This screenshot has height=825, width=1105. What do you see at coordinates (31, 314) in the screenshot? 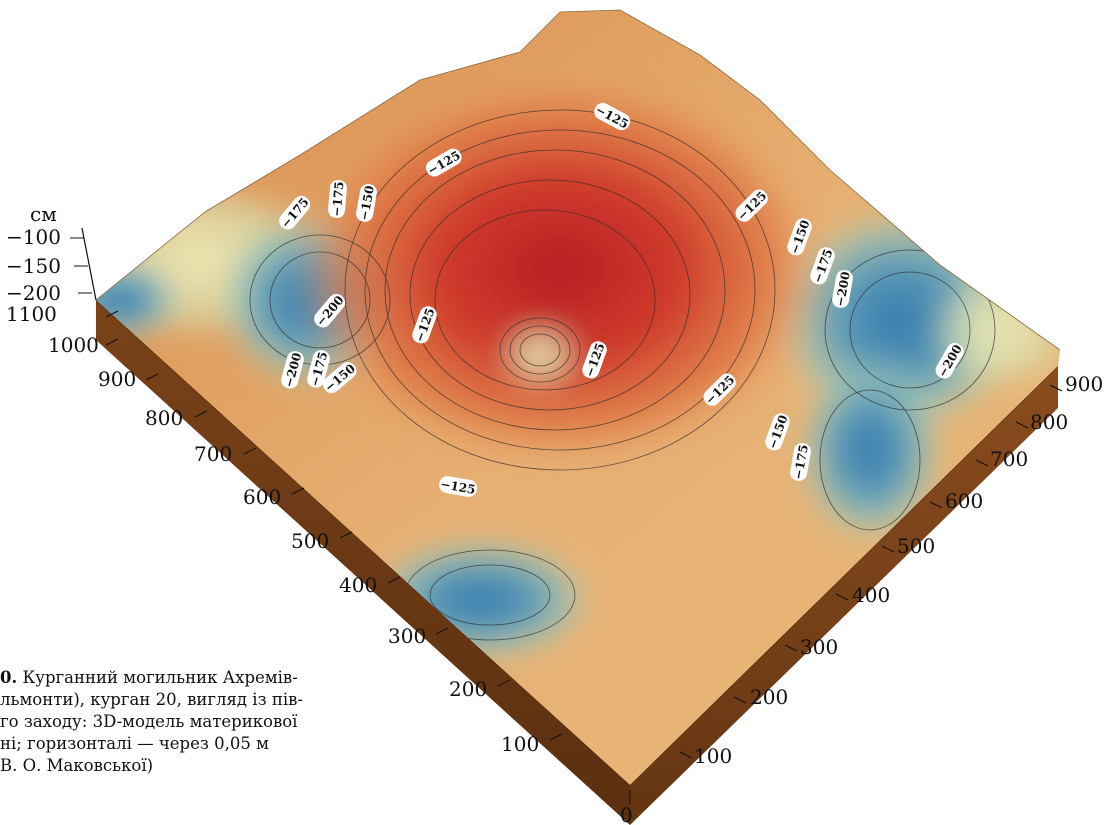
I see `left-axis-tick-label: 1100` at bounding box center [31, 314].